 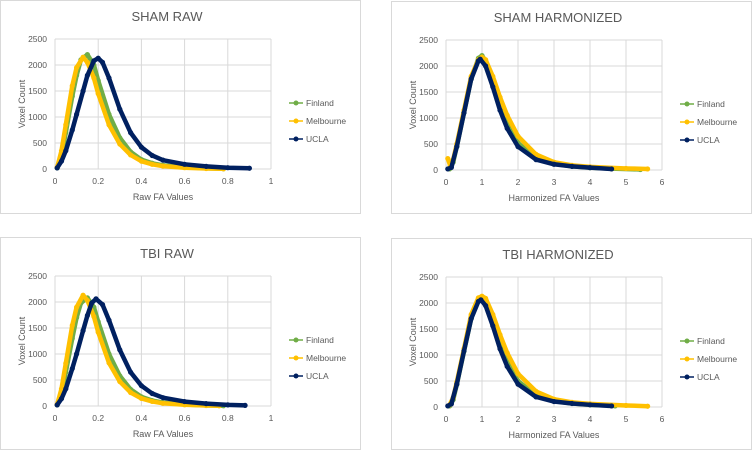 I want to click on legend-label: UCLA, so click(x=708, y=140).